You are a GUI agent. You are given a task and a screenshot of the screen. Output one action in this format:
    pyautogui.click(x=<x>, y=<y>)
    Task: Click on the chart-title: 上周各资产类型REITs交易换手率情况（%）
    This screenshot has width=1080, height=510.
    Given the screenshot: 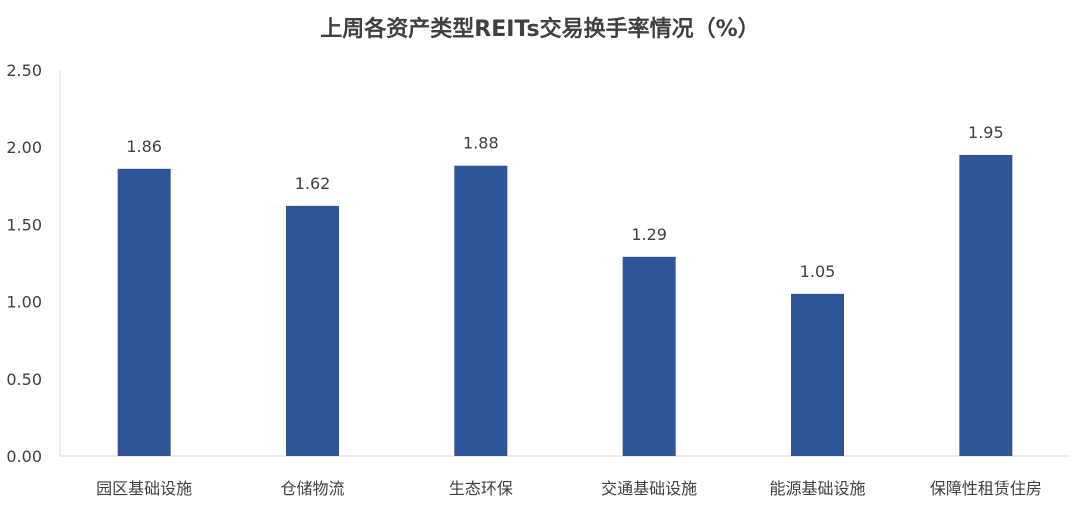 What is the action you would take?
    pyautogui.click(x=539, y=29)
    